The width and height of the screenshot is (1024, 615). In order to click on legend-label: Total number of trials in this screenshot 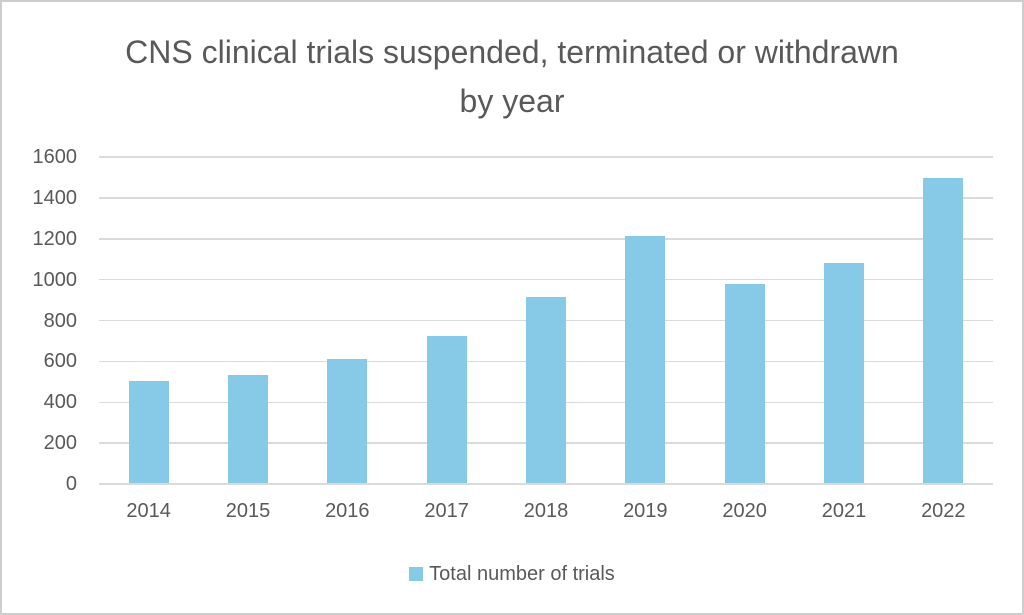, I will do `click(522, 574)`.